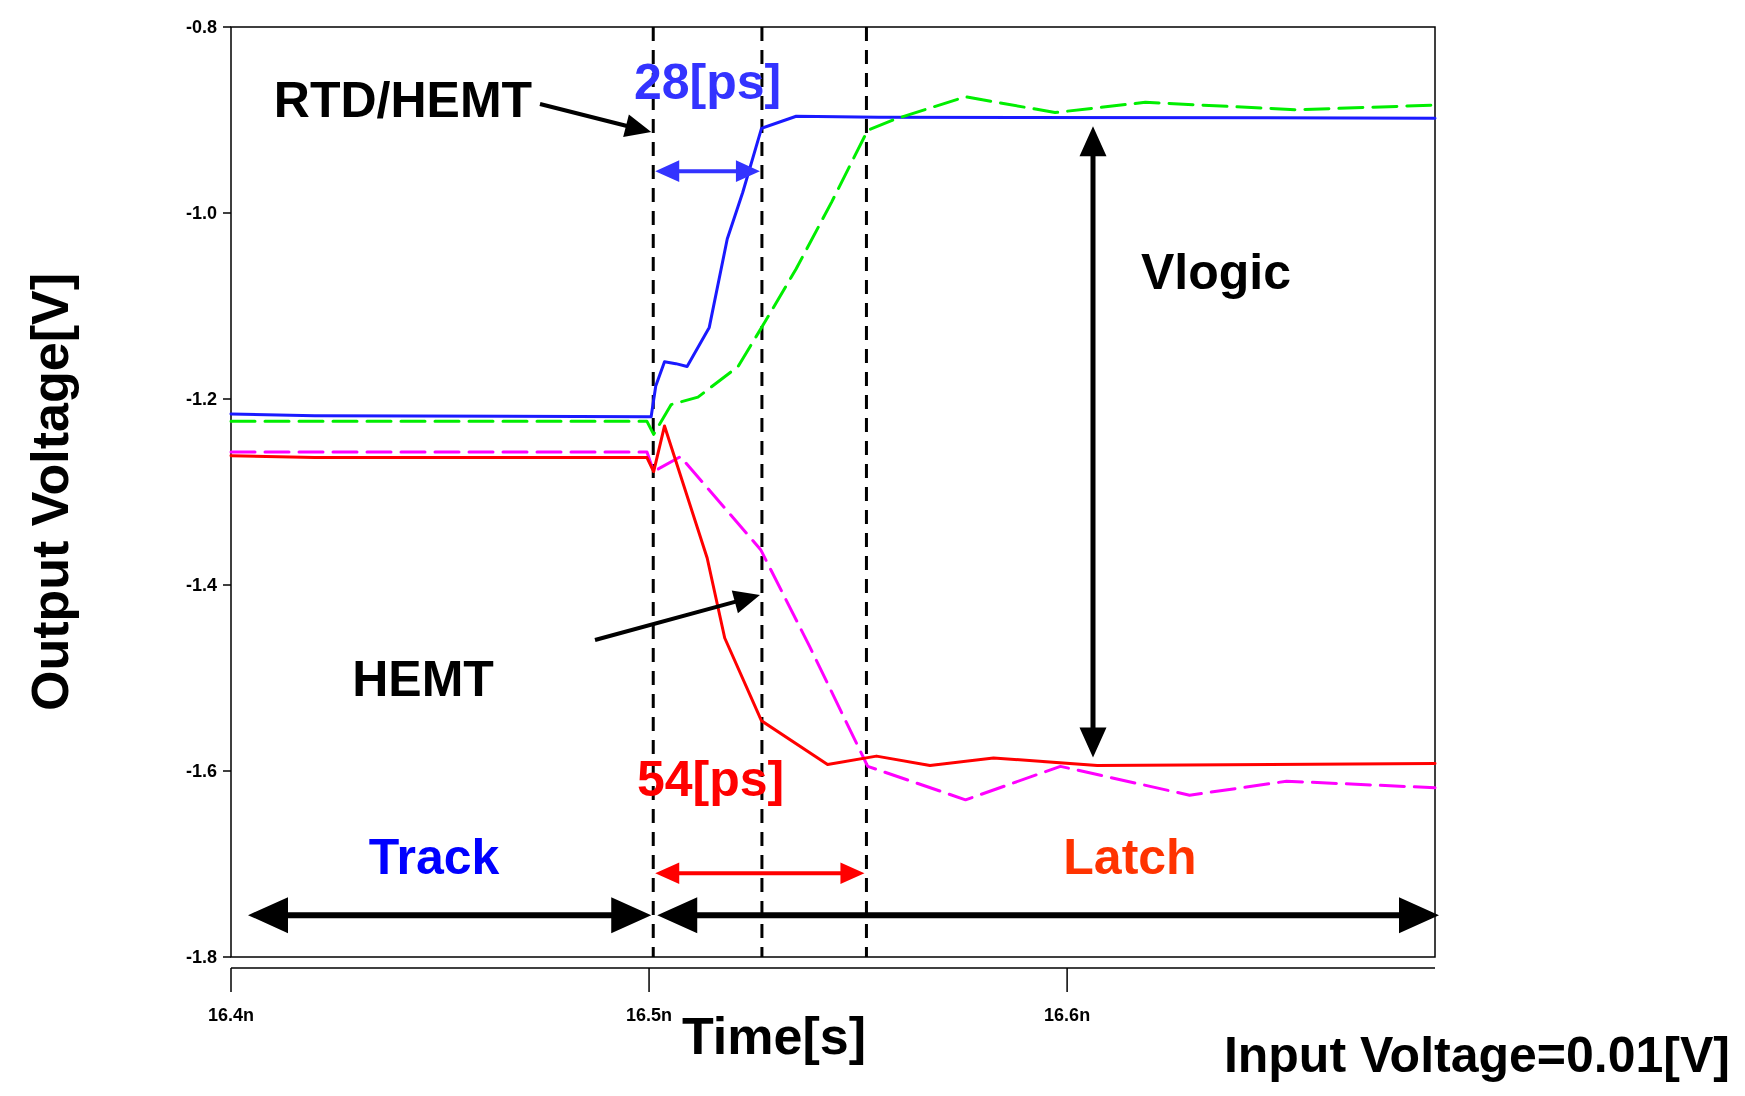 The image size is (1745, 1096). What do you see at coordinates (774, 1036) in the screenshot?
I see `x-axis-title: Time[s]` at bounding box center [774, 1036].